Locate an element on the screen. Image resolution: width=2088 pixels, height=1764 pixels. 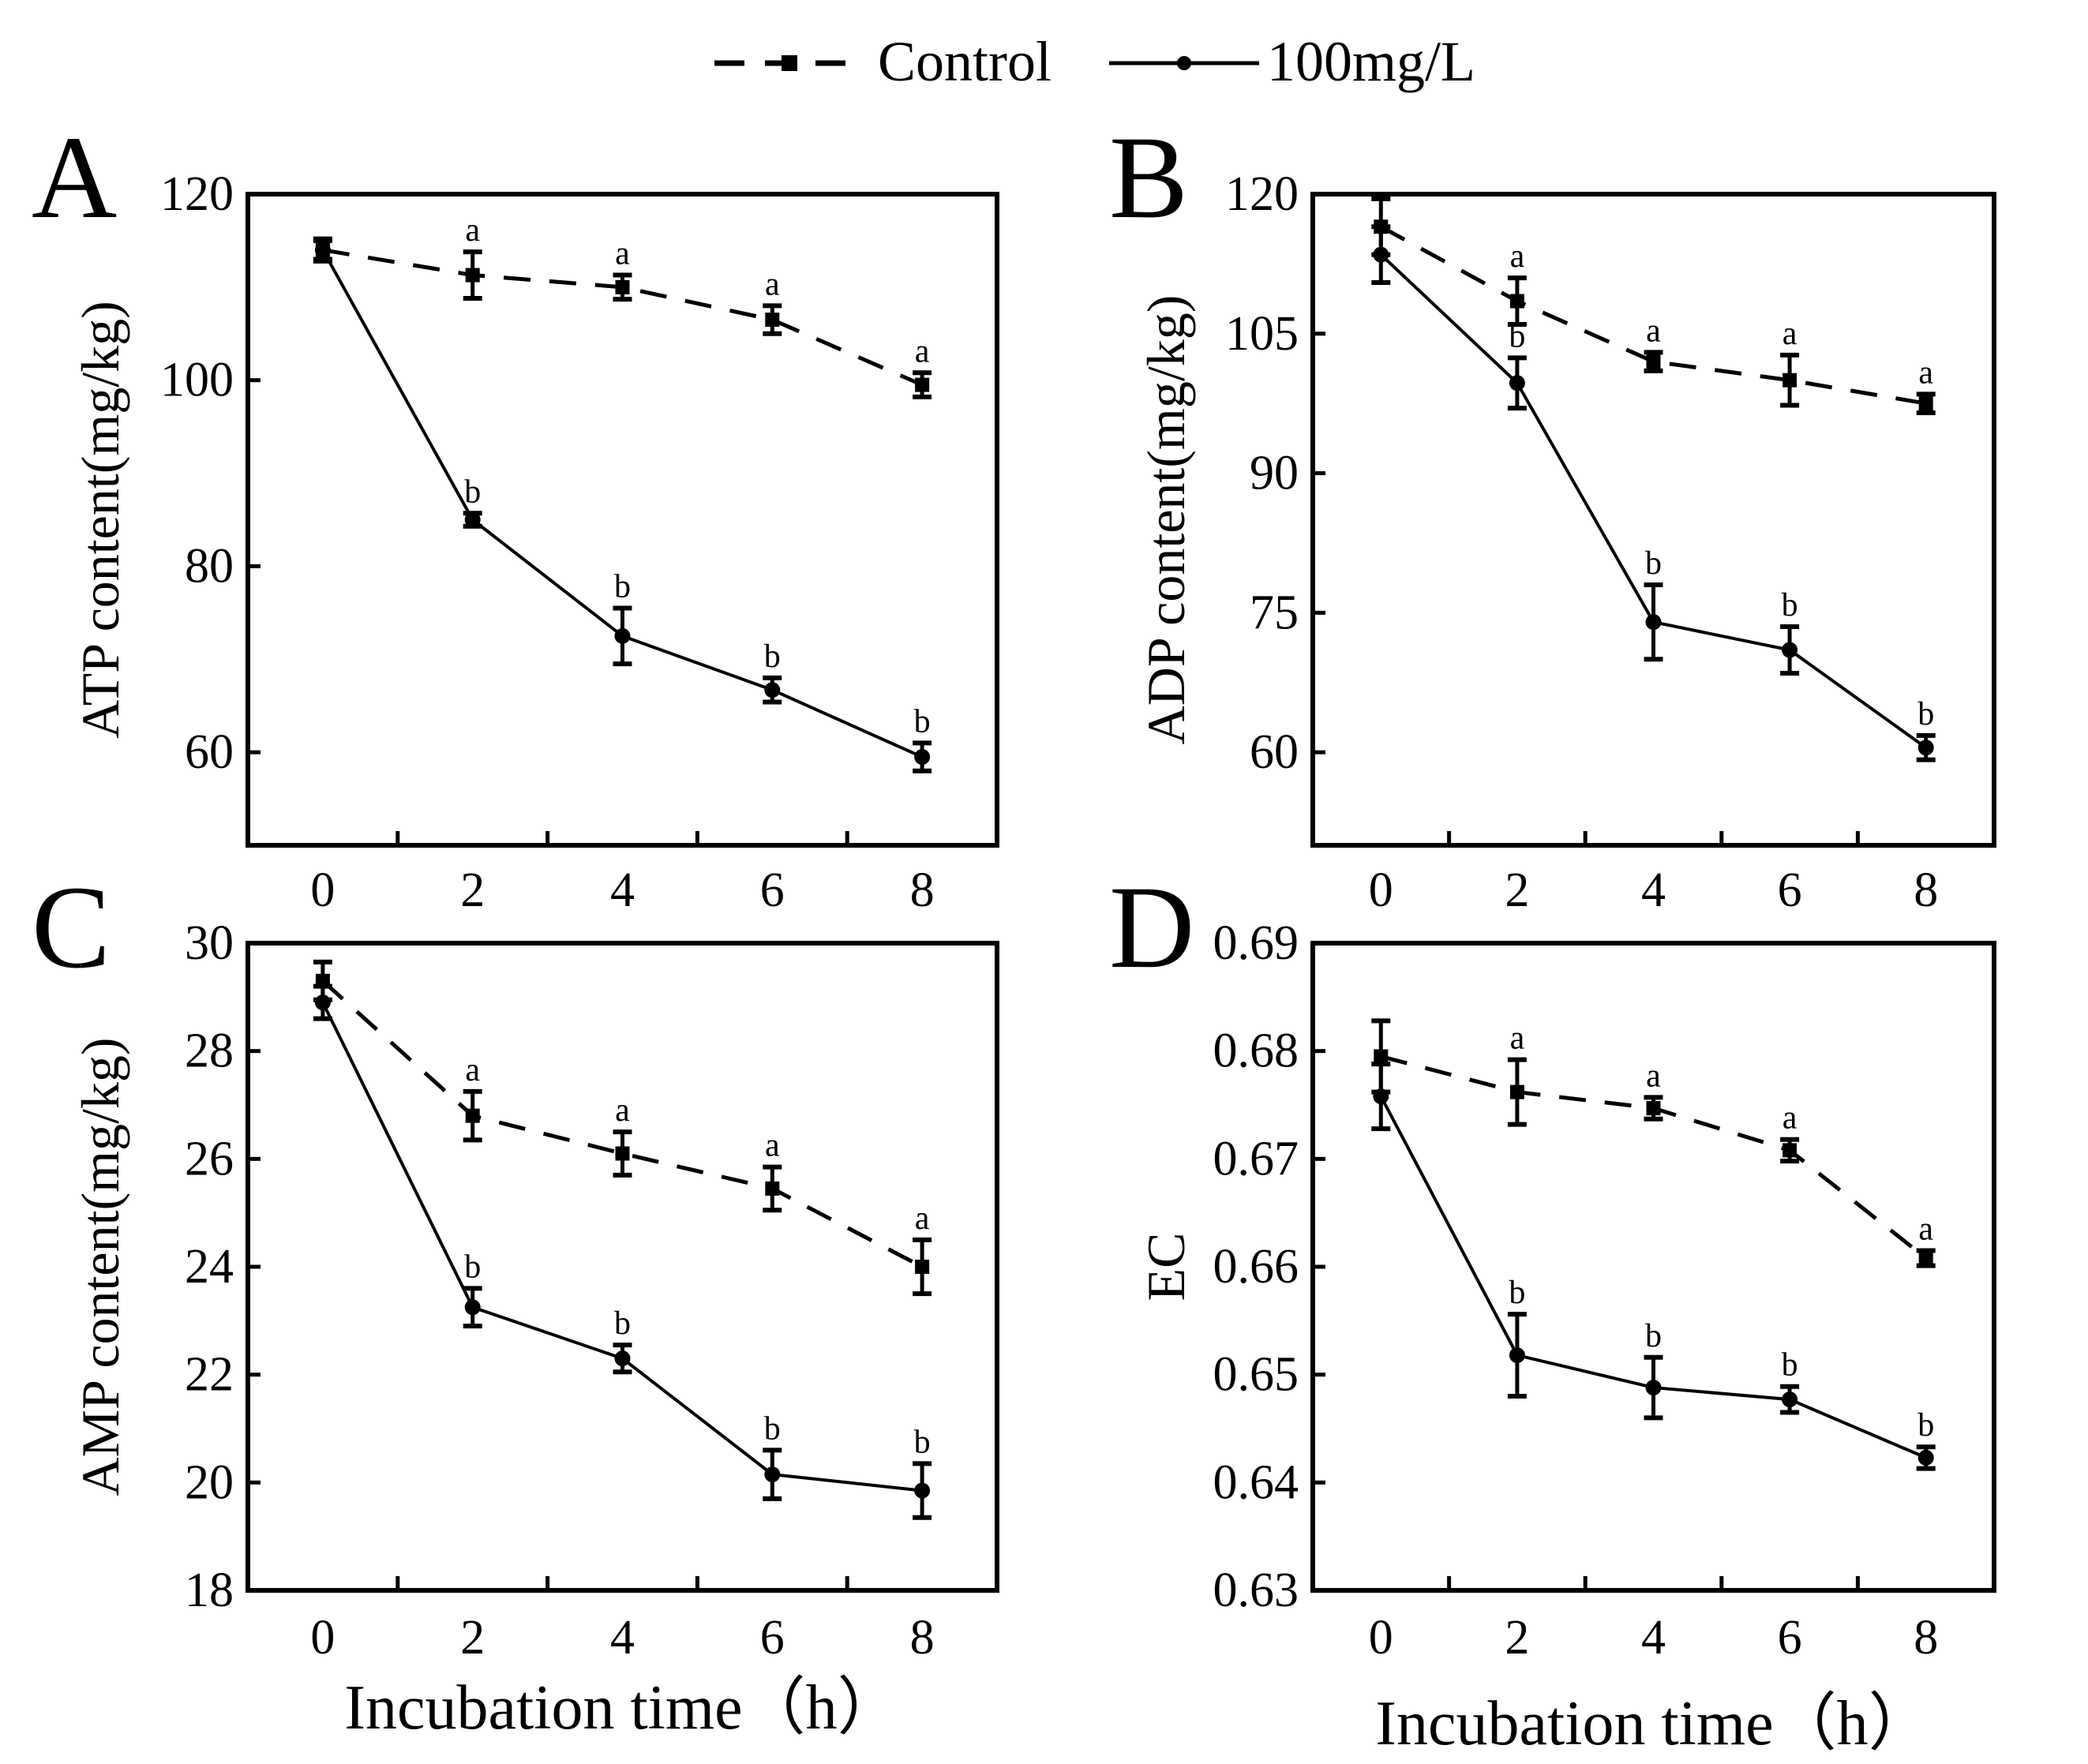
y-tick-label: 105 is located at coordinates (1262, 334).